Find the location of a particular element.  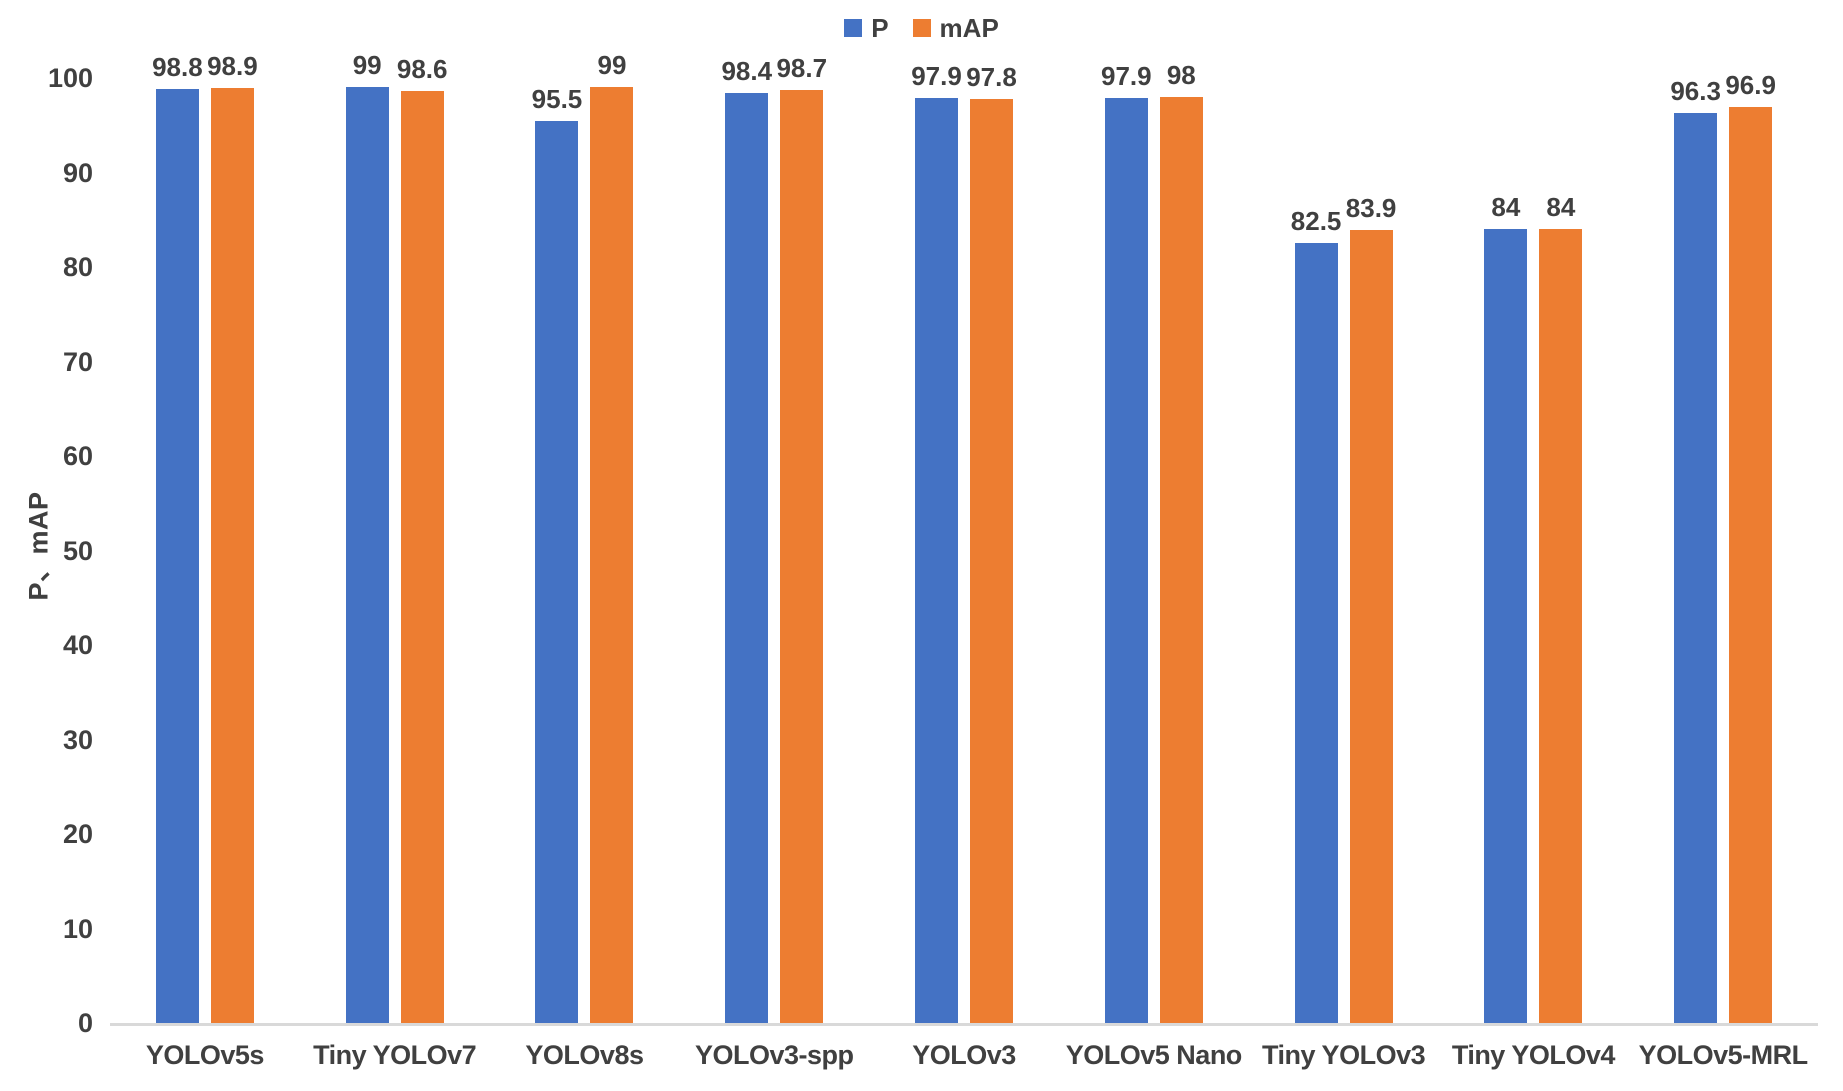

bar-unit-p: 98.4 is located at coordinates (746, 540).